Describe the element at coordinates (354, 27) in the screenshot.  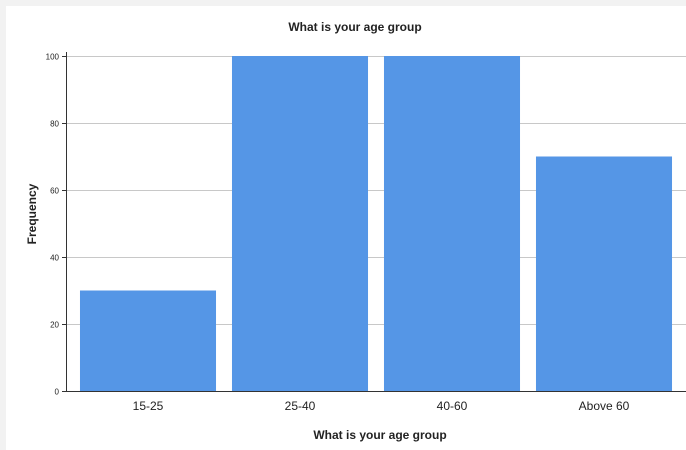
I see `chart-title: What is your age group` at that location.